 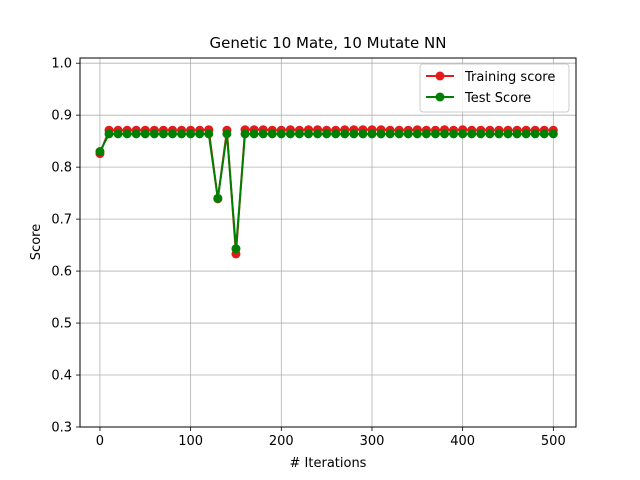 I want to click on chart-title: Genetic 10 Mate, 10 Mutate NN, so click(x=328, y=43).